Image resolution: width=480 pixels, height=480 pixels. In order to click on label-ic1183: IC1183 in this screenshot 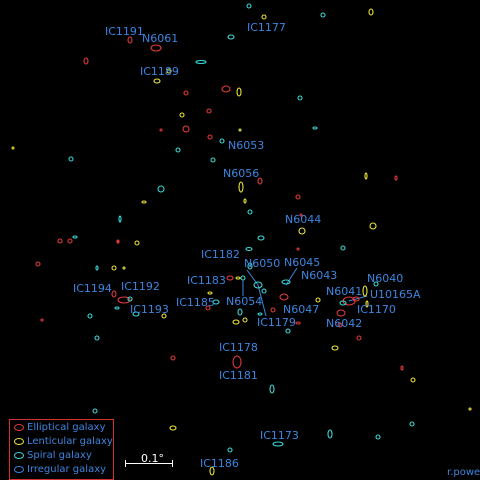, I will do `click(206, 280)`.